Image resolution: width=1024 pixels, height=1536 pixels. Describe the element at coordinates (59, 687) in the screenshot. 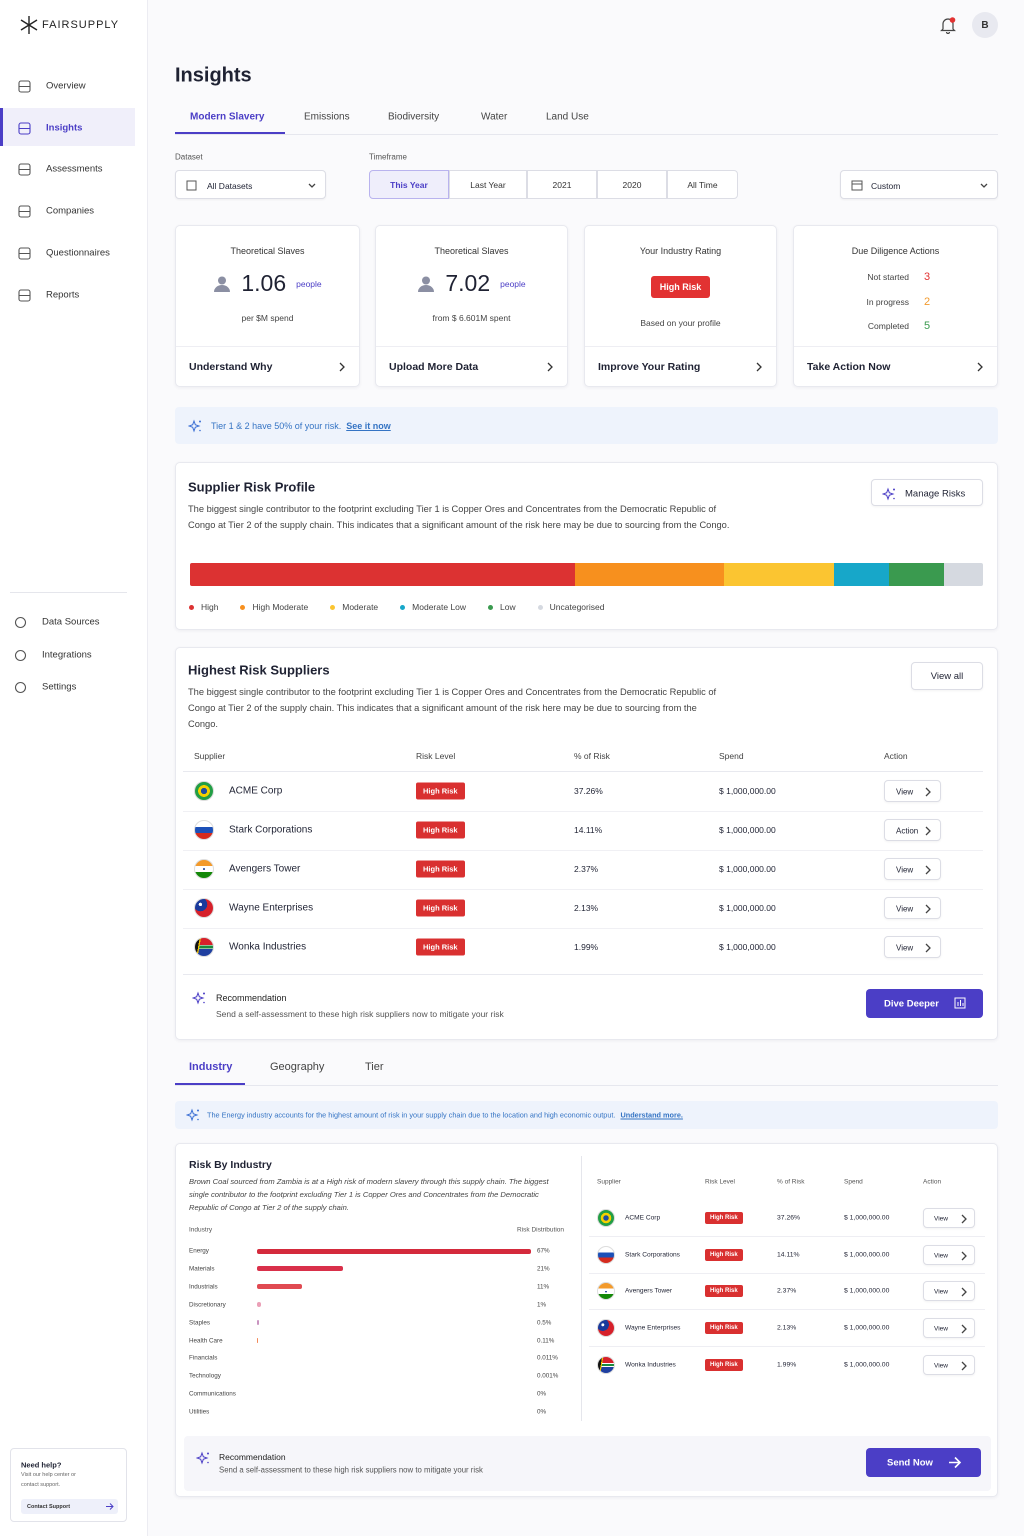

I see `nav-item: Settings` at that location.